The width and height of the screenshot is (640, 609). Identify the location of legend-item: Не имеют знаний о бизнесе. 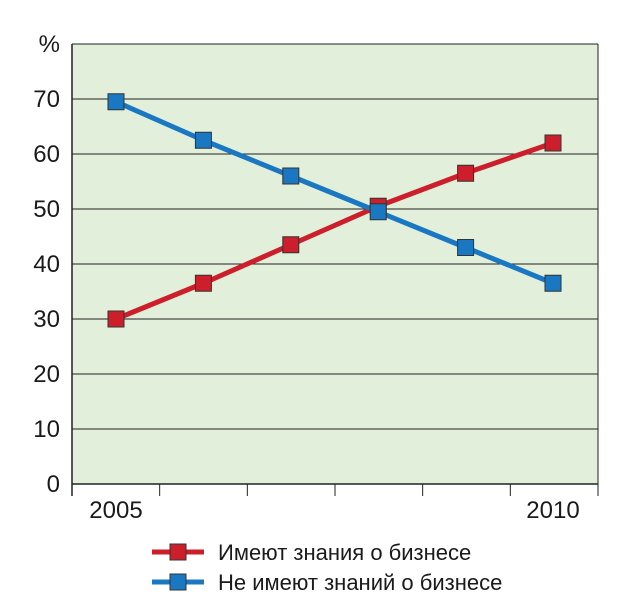
(327, 582).